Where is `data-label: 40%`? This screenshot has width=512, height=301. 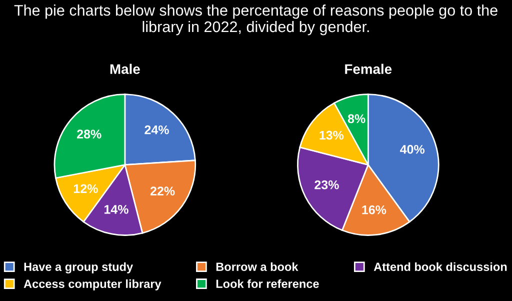 data-label: 40% is located at coordinates (412, 149).